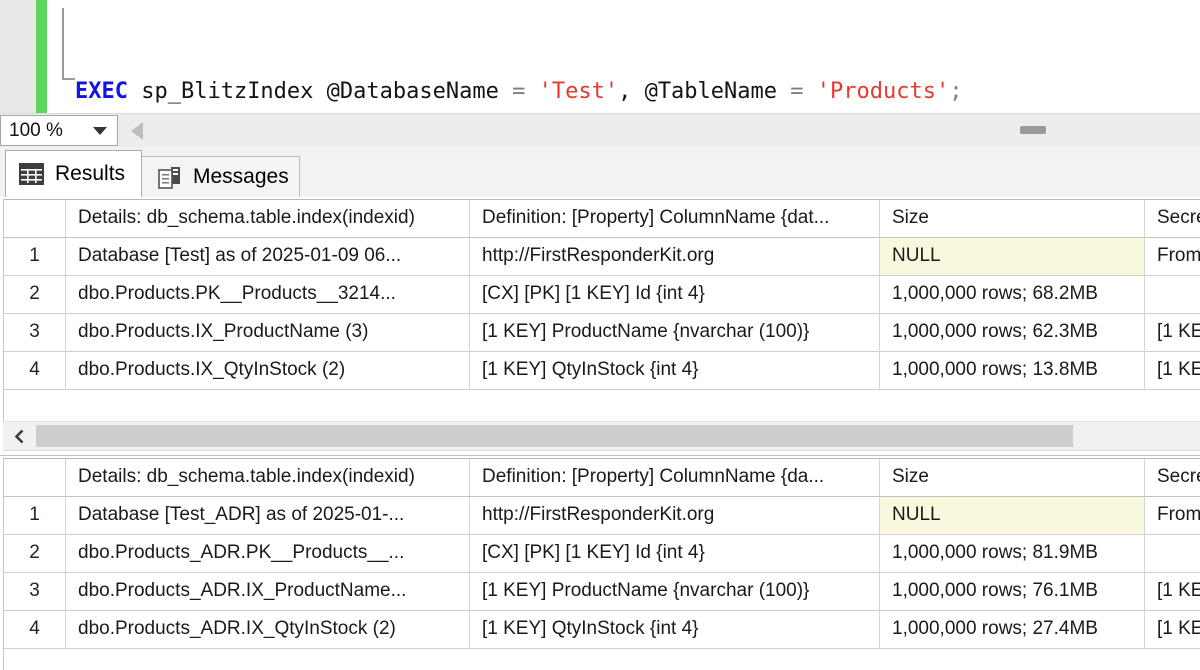 This screenshot has width=1200, height=670. I want to click on hscrollbar, so click(601, 436).